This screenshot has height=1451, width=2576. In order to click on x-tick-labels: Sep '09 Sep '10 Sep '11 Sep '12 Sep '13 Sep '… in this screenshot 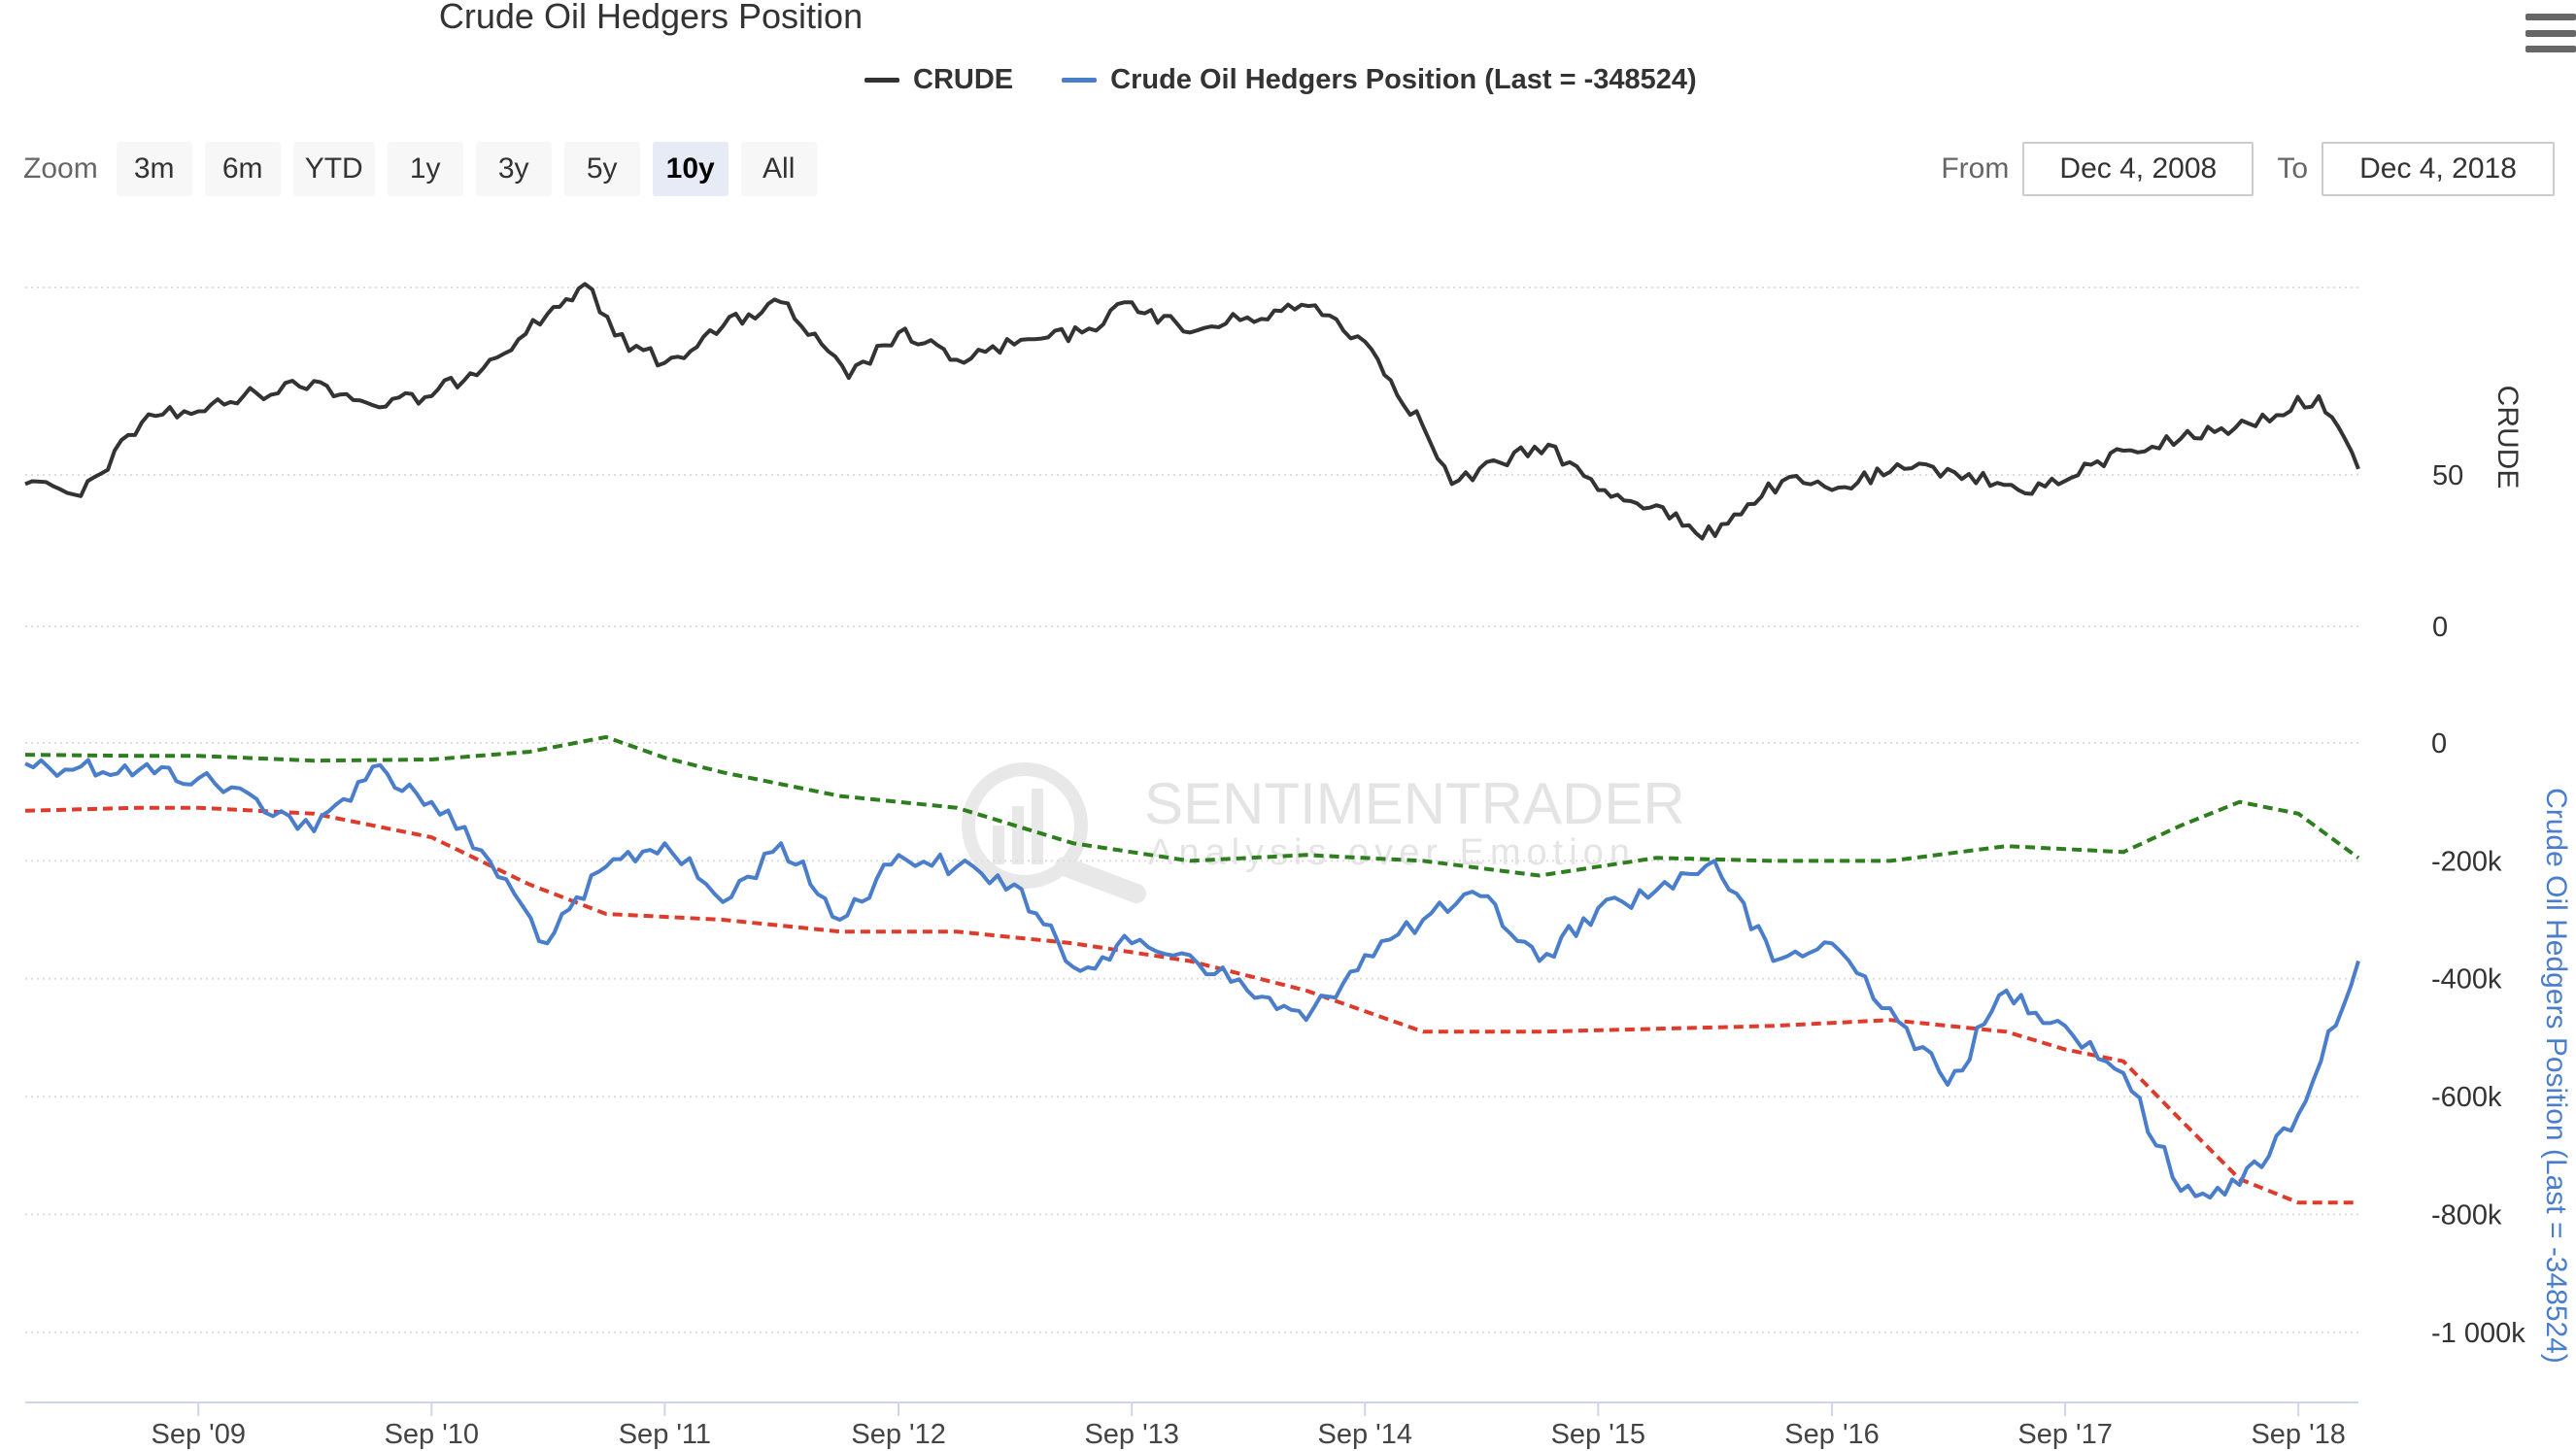, I will do `click(1249, 1434)`.